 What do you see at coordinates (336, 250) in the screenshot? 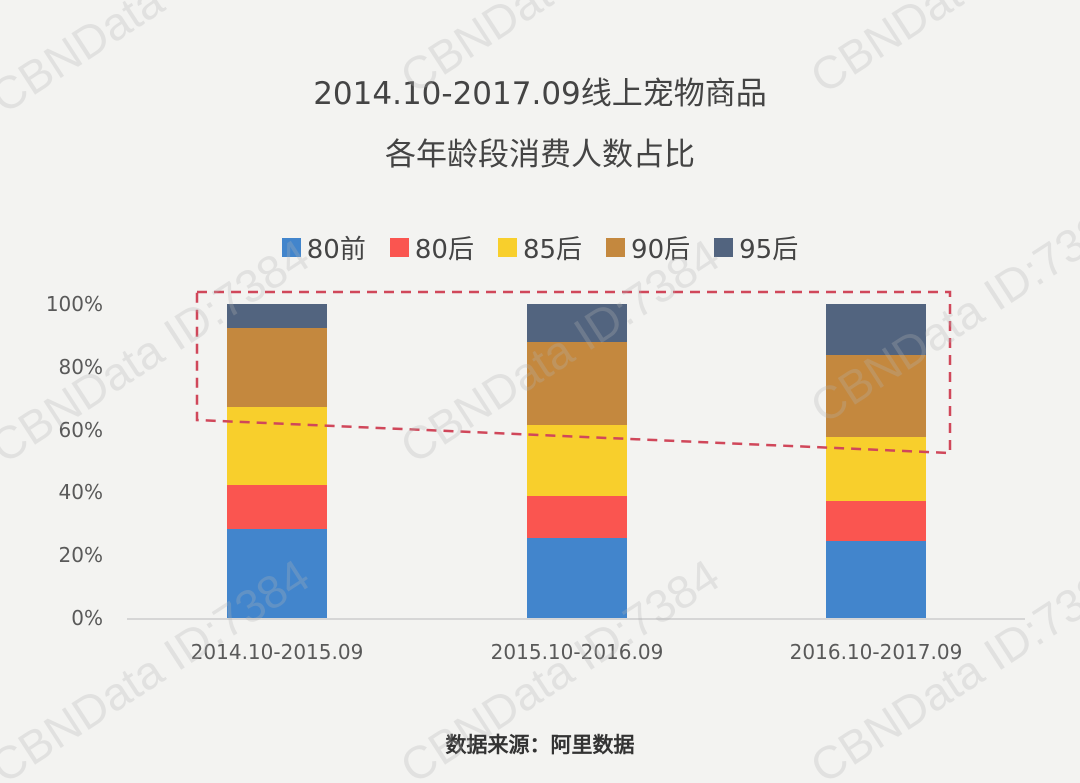
I see `legend-label: 80前` at bounding box center [336, 250].